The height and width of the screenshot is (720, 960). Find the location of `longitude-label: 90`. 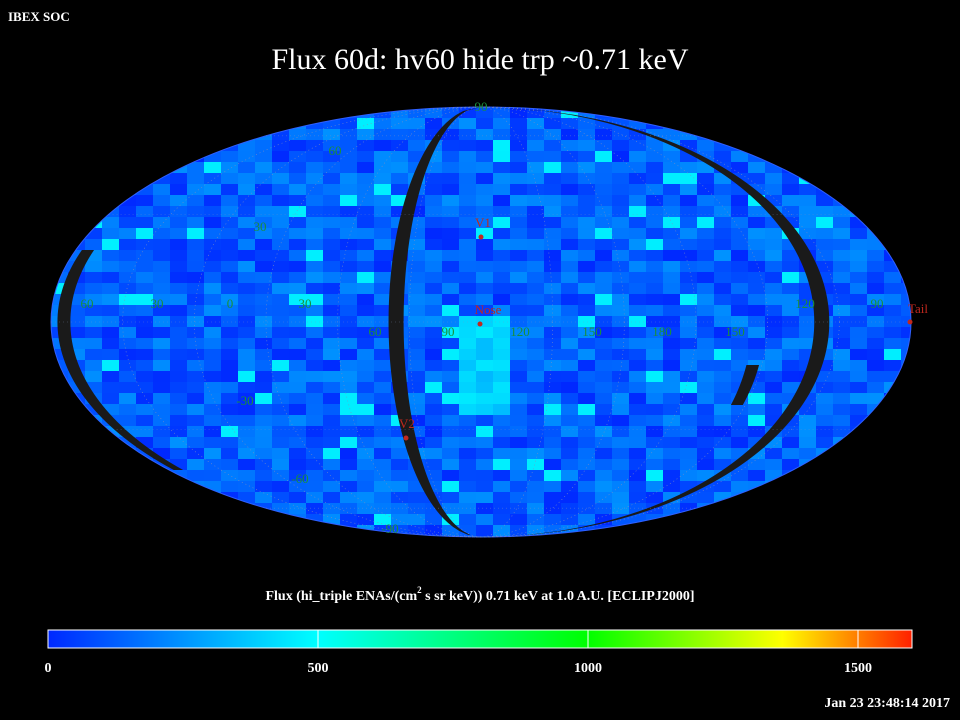

longitude-label: 90 is located at coordinates (448, 331).